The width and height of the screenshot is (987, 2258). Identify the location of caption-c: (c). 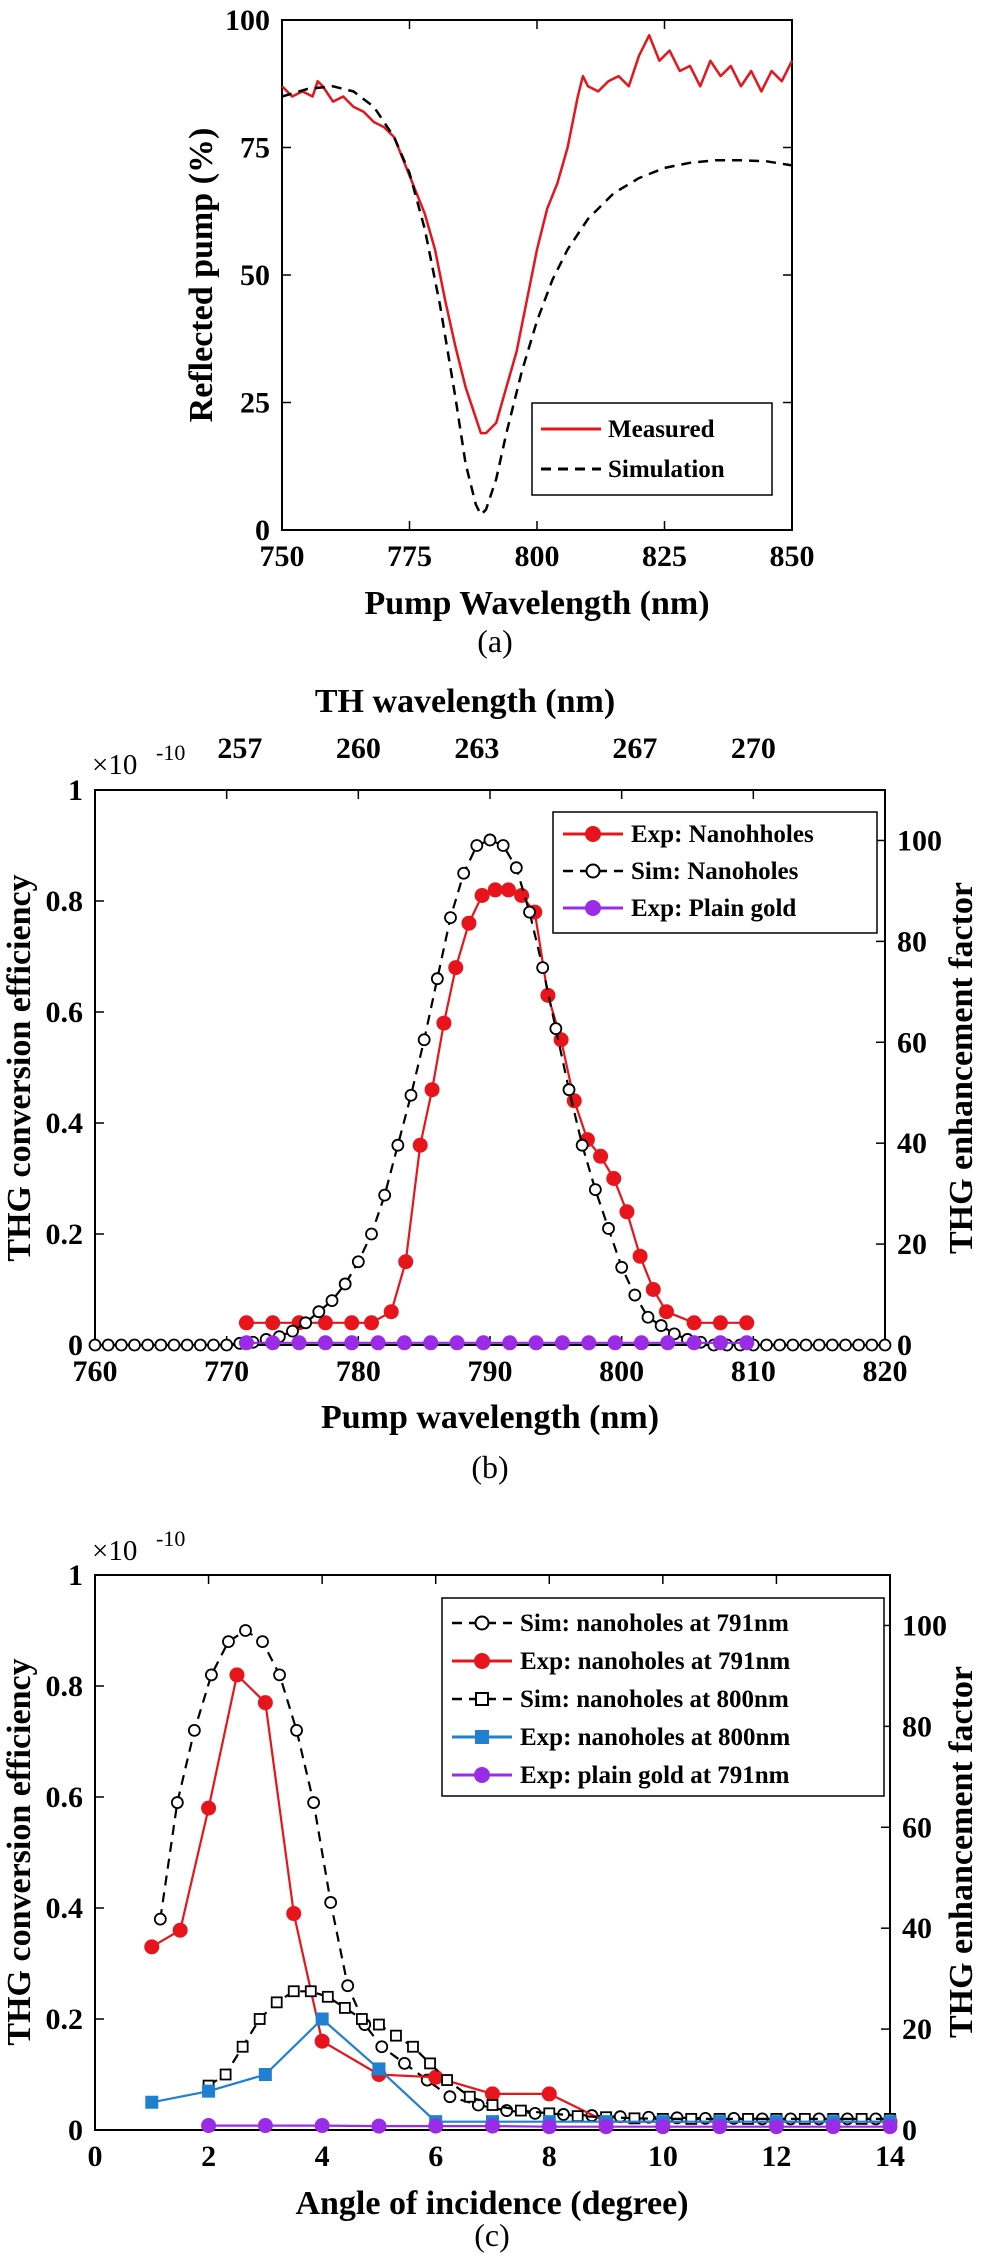
(492, 2235).